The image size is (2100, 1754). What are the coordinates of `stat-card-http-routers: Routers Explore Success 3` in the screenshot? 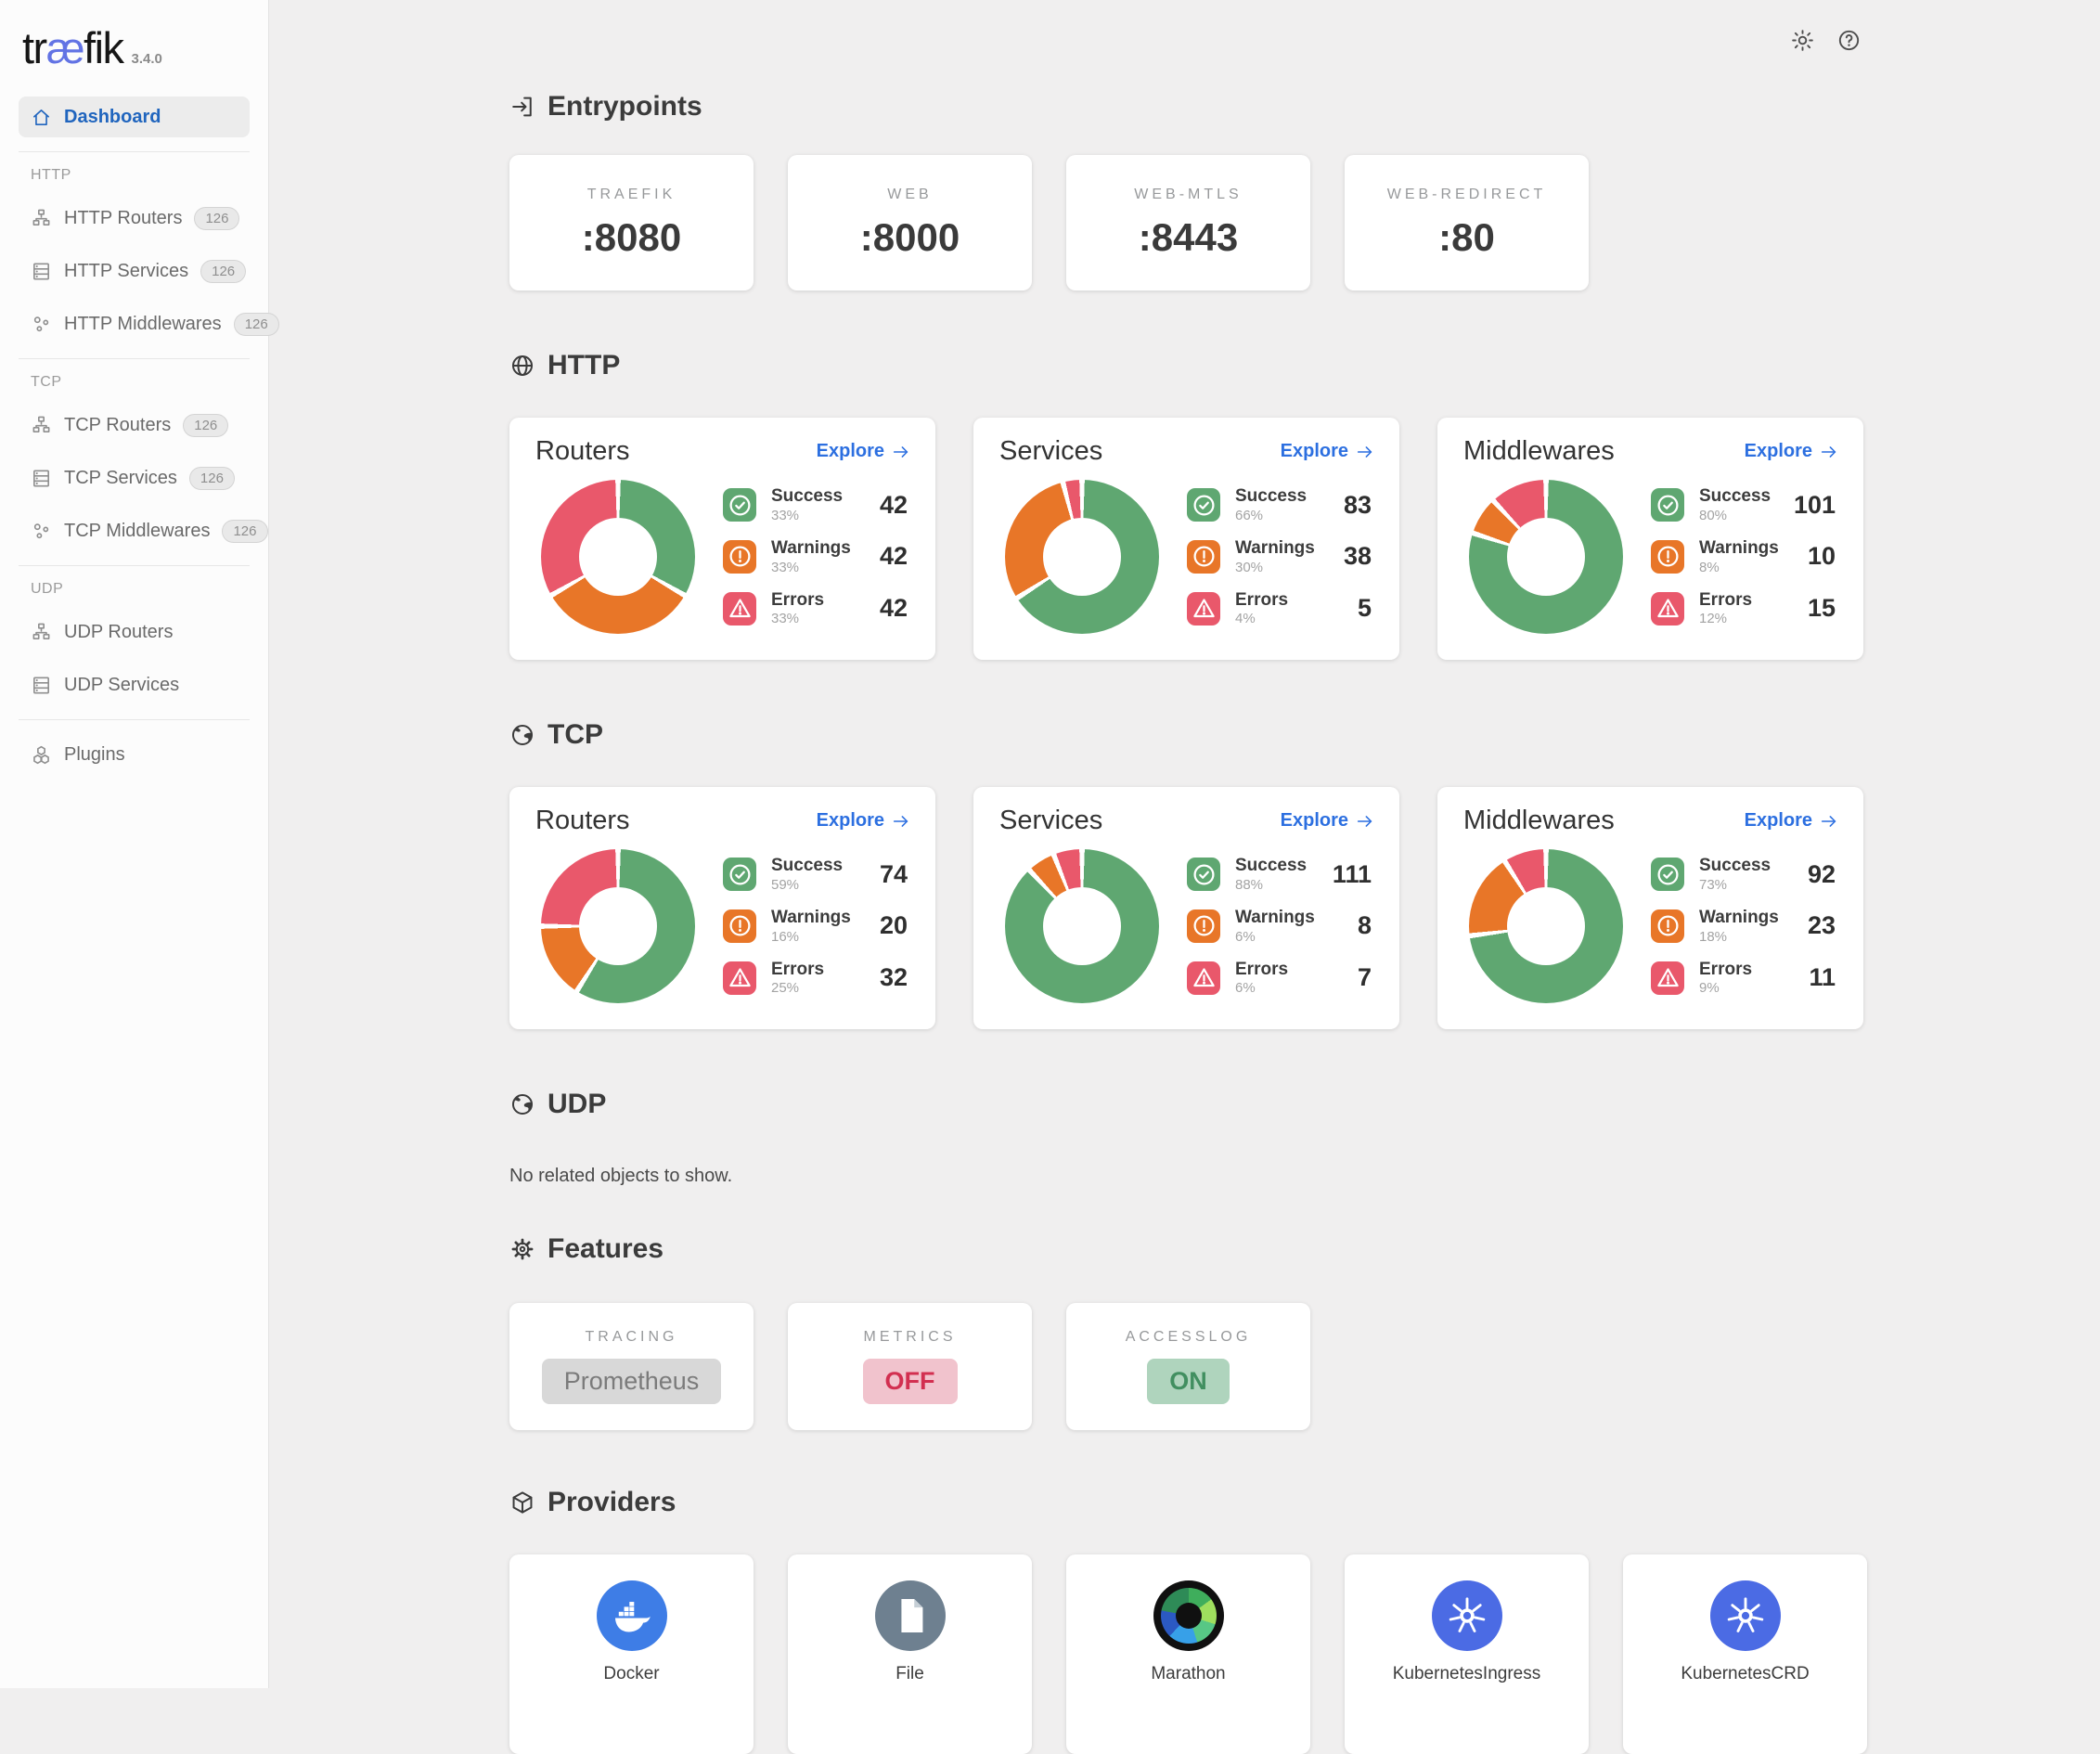 It's located at (722, 539).